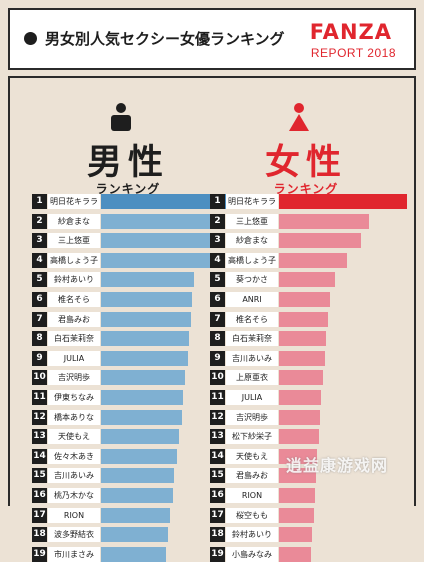 The height and width of the screenshot is (562, 424). I want to click on female-chart-subtitle: ランキング, so click(306, 189).